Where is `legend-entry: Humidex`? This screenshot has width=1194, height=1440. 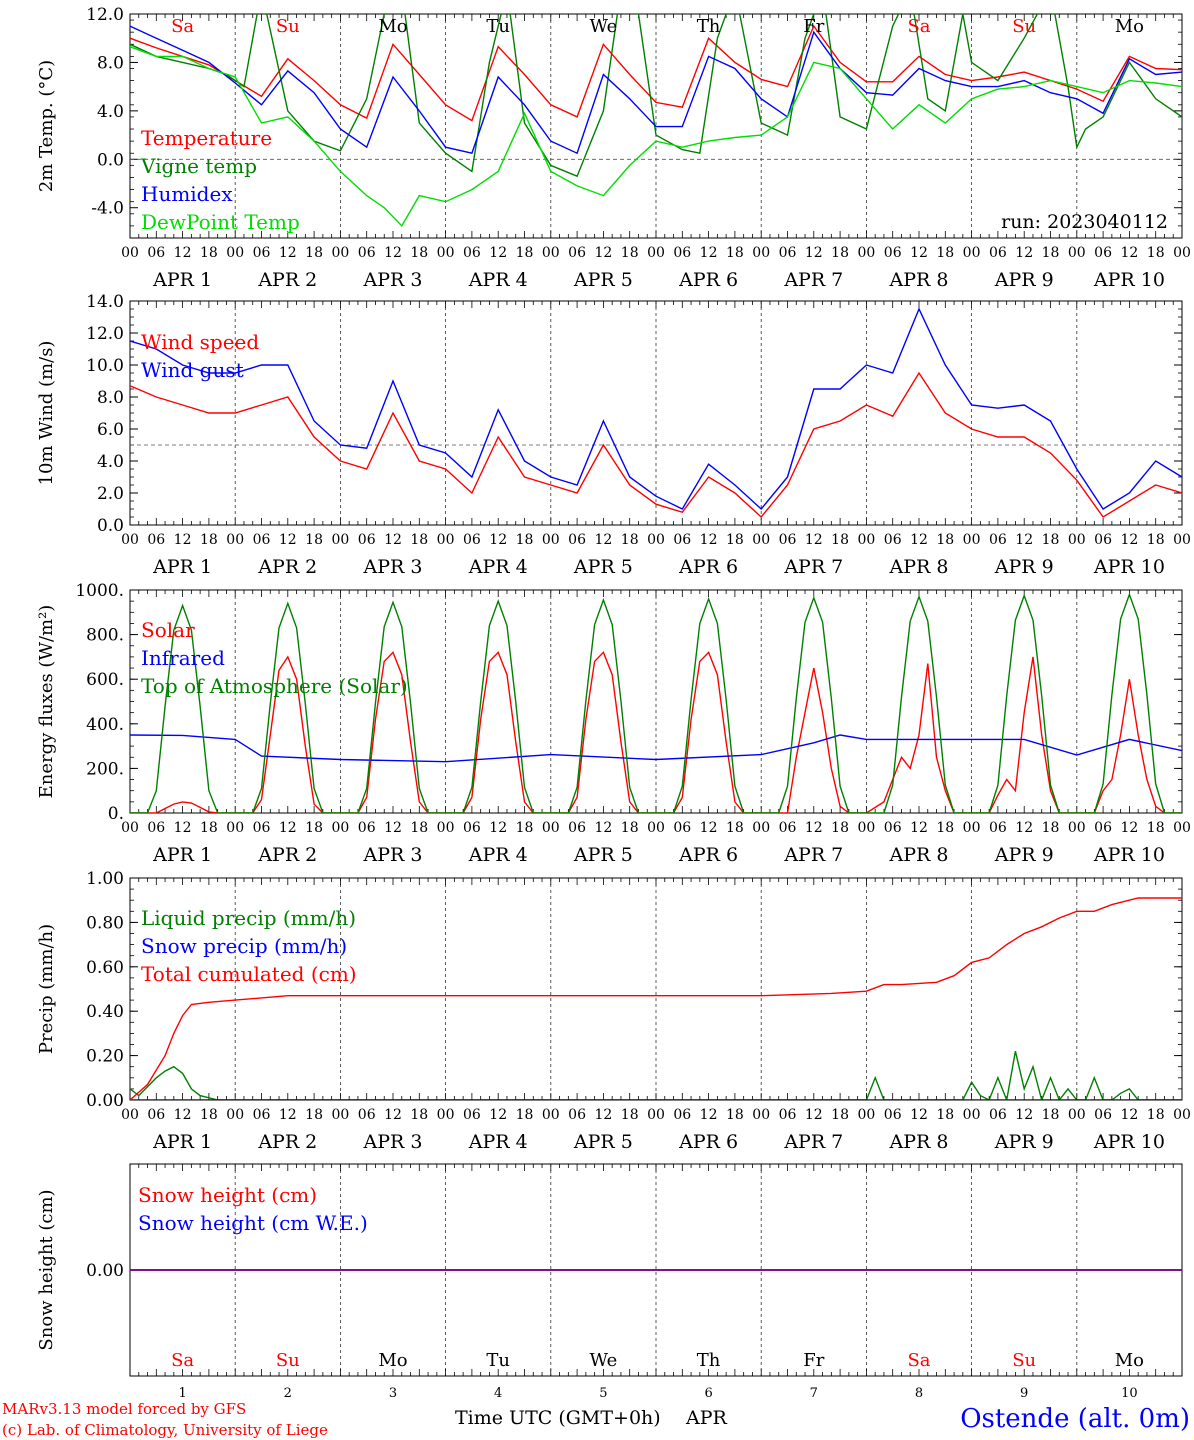
legend-entry: Humidex is located at coordinates (187, 194).